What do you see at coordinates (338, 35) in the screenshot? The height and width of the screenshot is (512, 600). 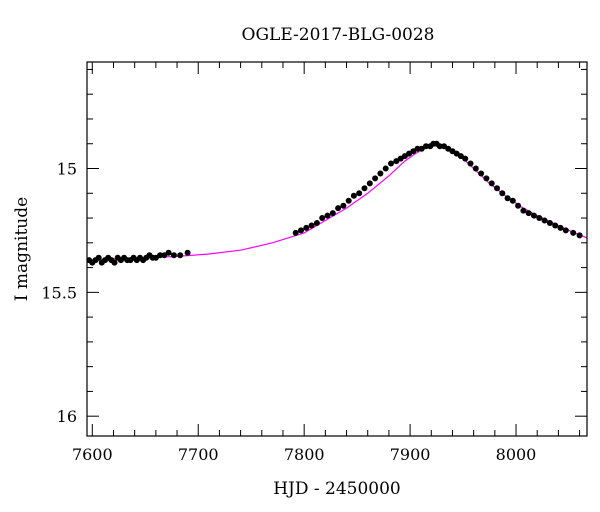 I see `chart-title: OGLE-2017-BLG-0028` at bounding box center [338, 35].